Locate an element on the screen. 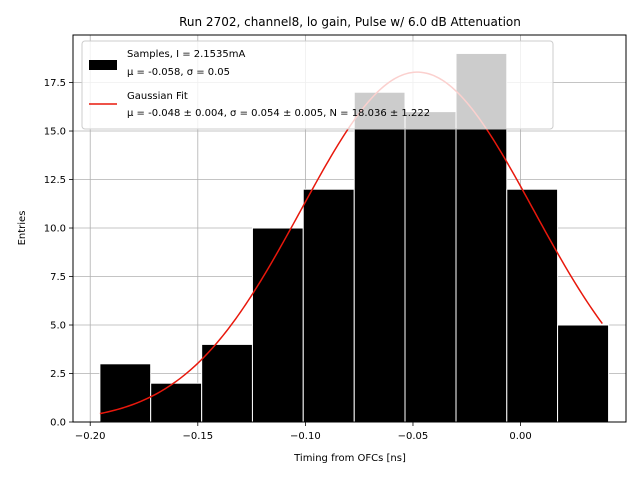 The height and width of the screenshot is (480, 640). legend-fit-label: Gaussian Fit is located at coordinates (157, 96).